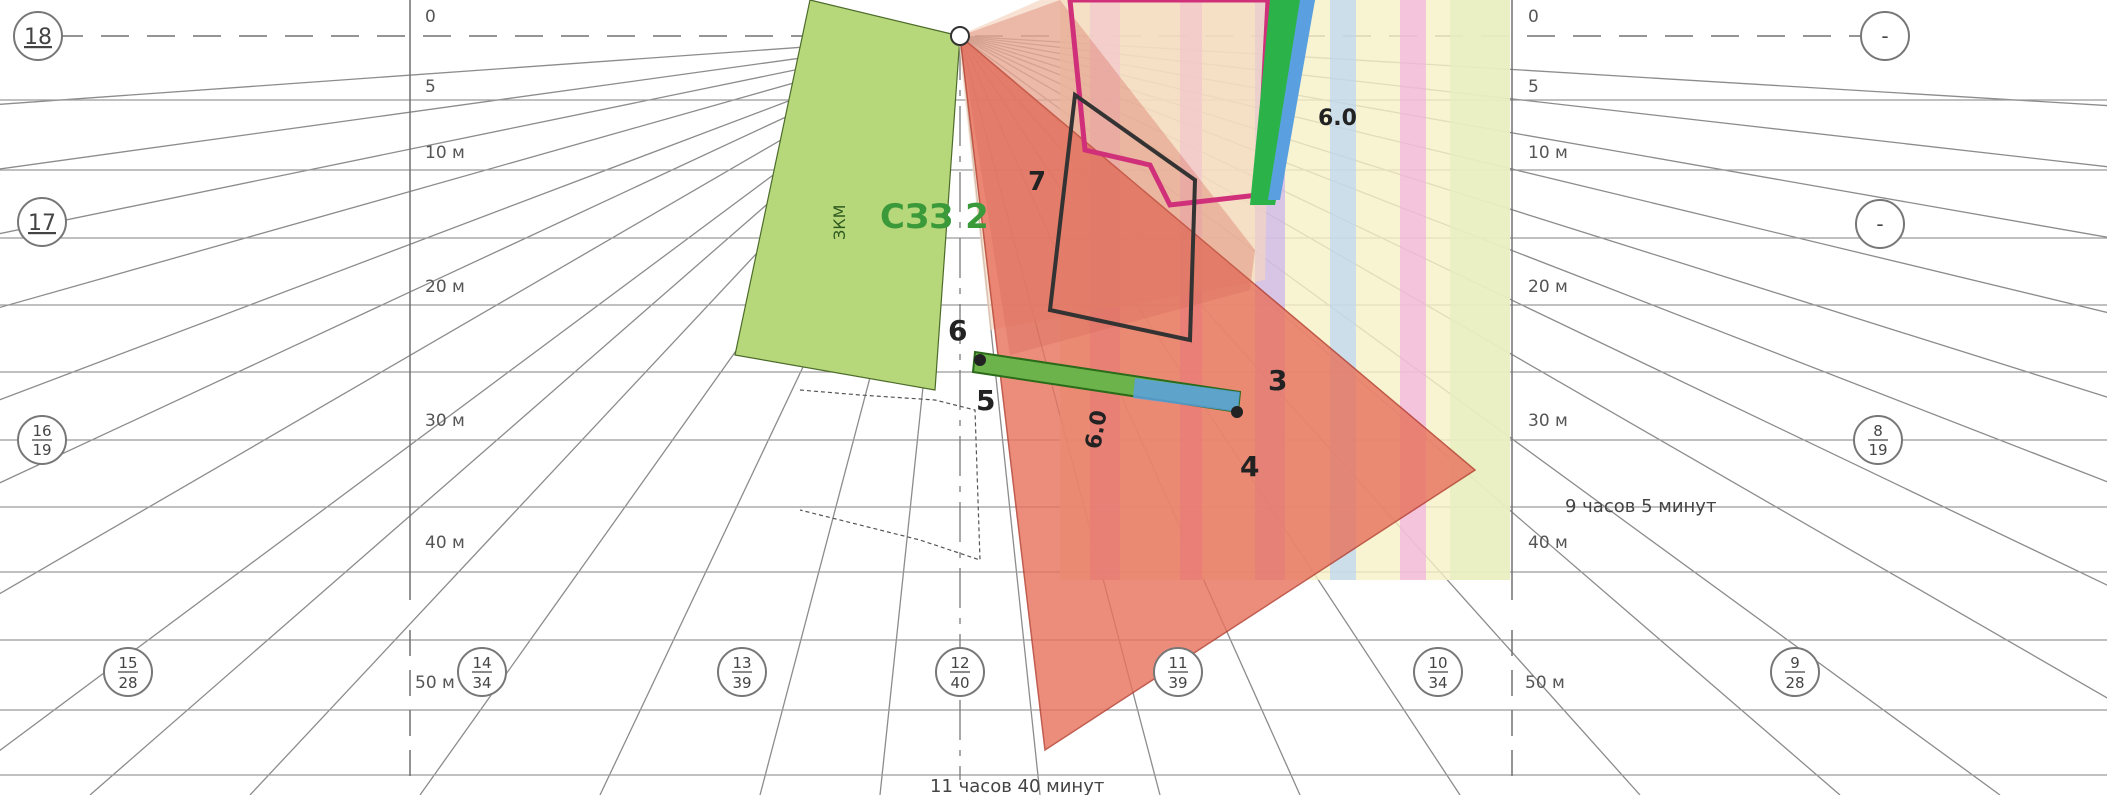 This screenshot has width=2107, height=799. Describe the element at coordinates (127, 663) in the screenshot. I see `hour-marker-top: 15` at that location.